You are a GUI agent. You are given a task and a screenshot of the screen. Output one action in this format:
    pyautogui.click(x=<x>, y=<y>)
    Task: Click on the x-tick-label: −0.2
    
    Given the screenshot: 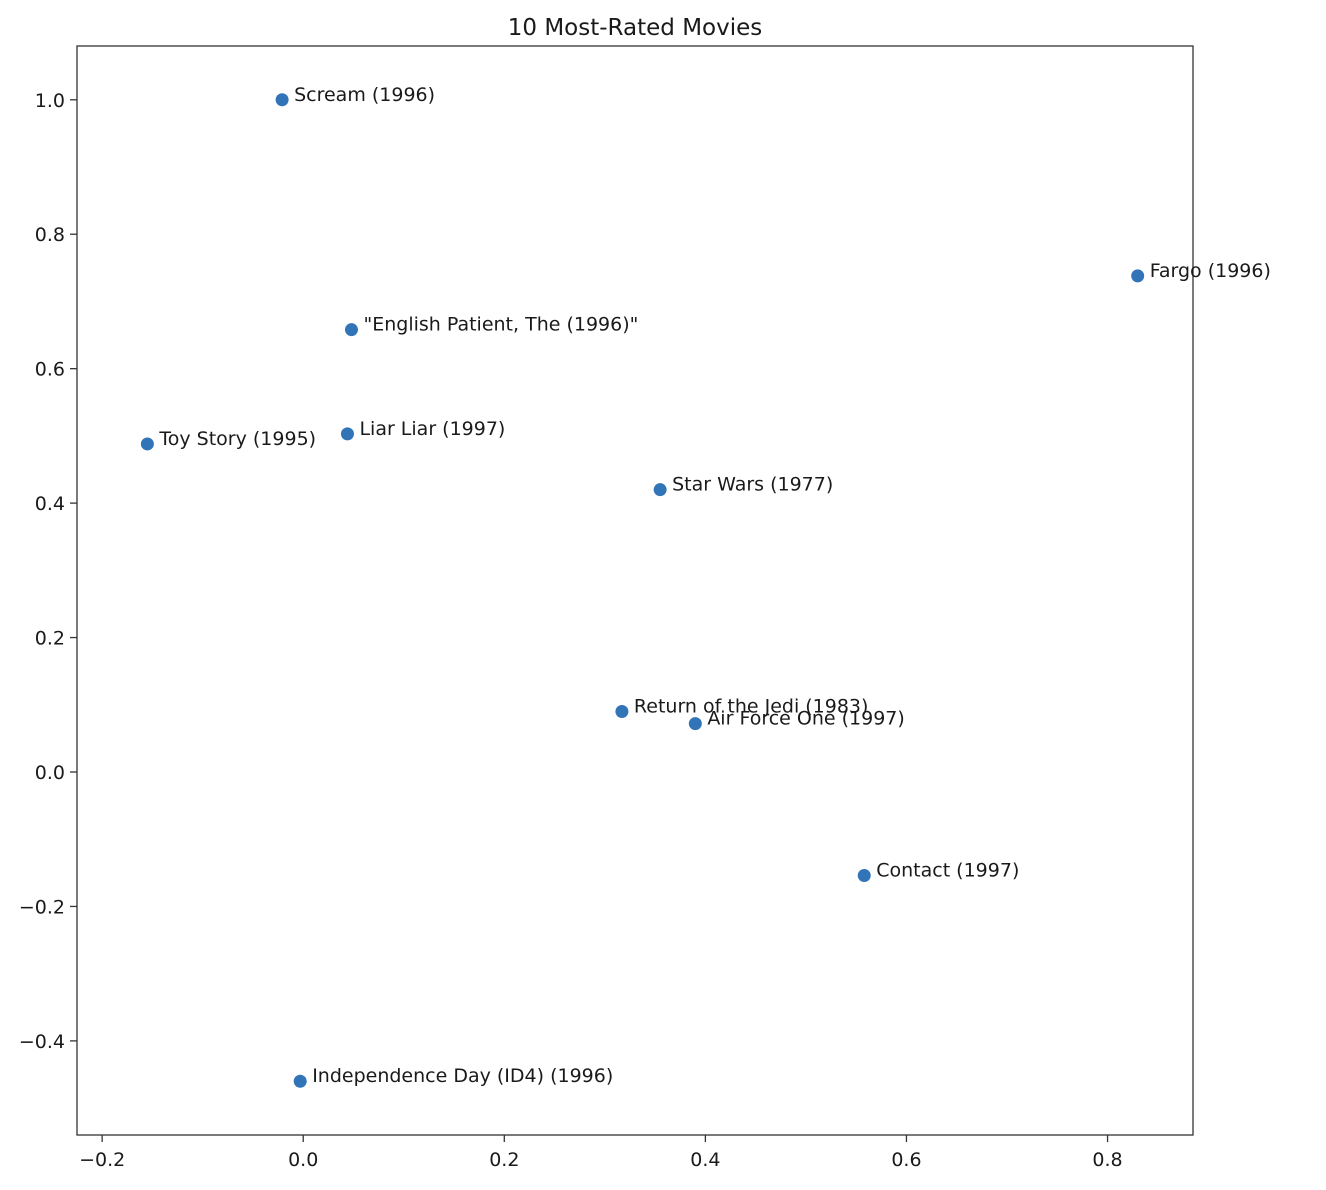 What is the action you would take?
    pyautogui.click(x=102, y=1160)
    